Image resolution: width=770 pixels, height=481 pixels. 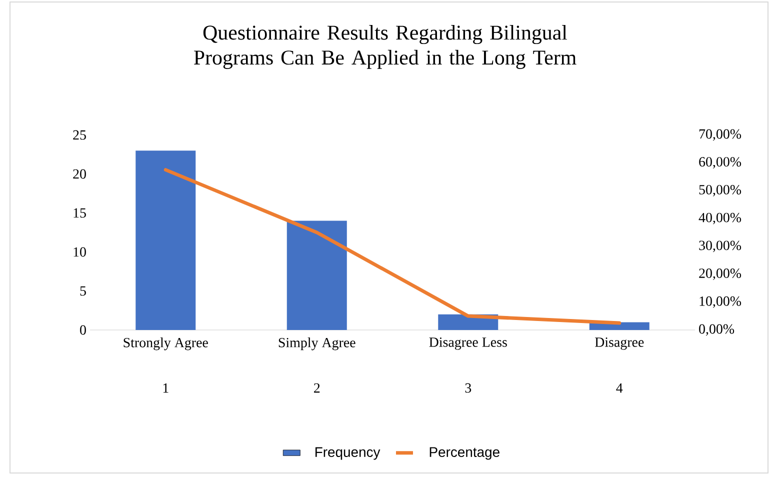 What do you see at coordinates (79, 135) in the screenshot?
I see `y-tick-label: 25` at bounding box center [79, 135].